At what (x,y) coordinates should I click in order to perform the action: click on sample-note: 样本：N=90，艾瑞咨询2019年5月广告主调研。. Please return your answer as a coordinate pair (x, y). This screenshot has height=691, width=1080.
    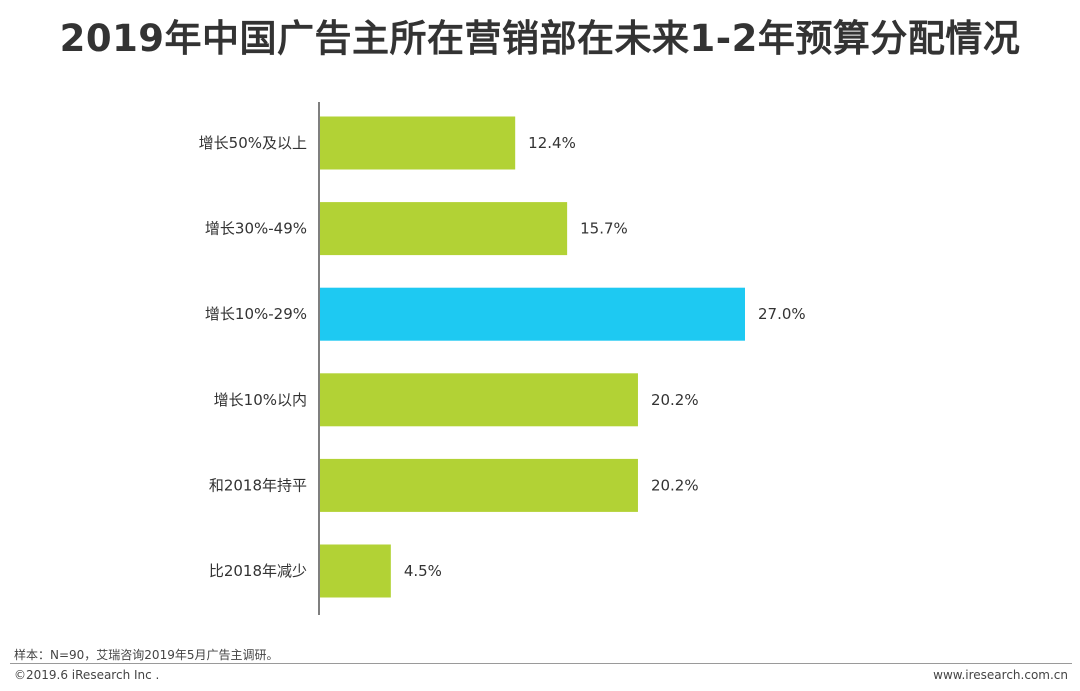
    Looking at the image, I should click on (146, 655).